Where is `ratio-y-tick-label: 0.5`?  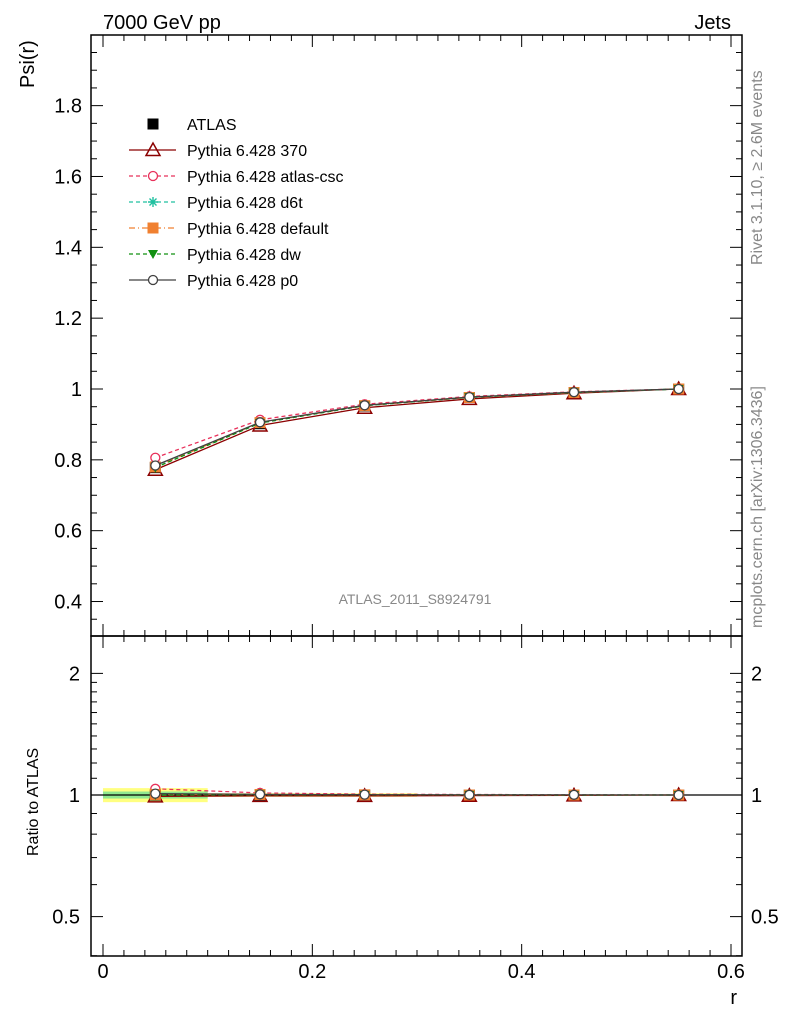
ratio-y-tick-label: 0.5 is located at coordinates (66, 918).